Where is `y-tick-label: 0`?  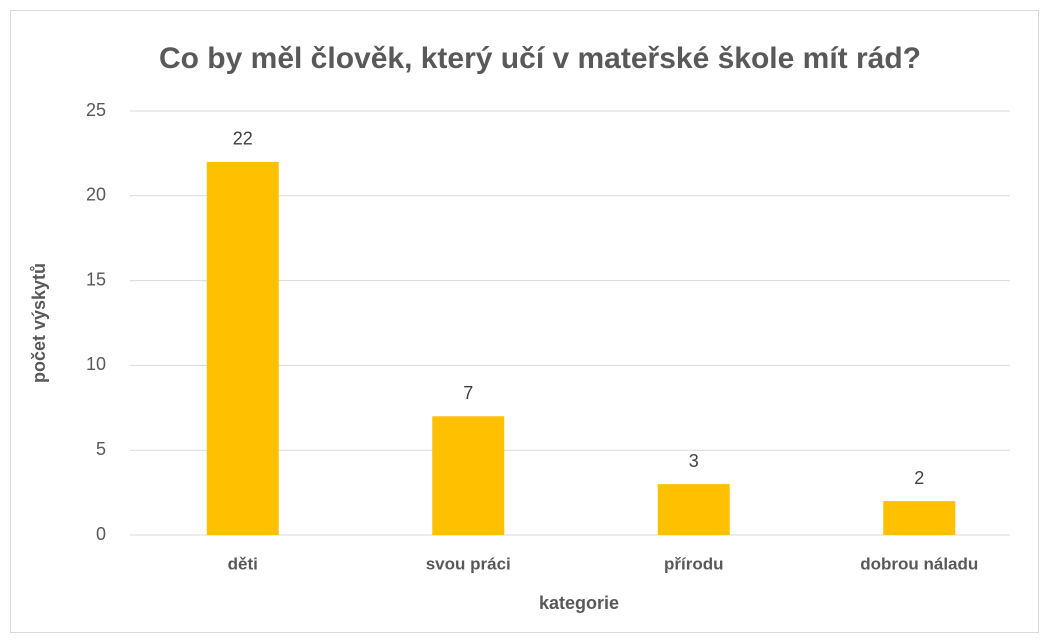 y-tick-label: 0 is located at coordinates (101, 534).